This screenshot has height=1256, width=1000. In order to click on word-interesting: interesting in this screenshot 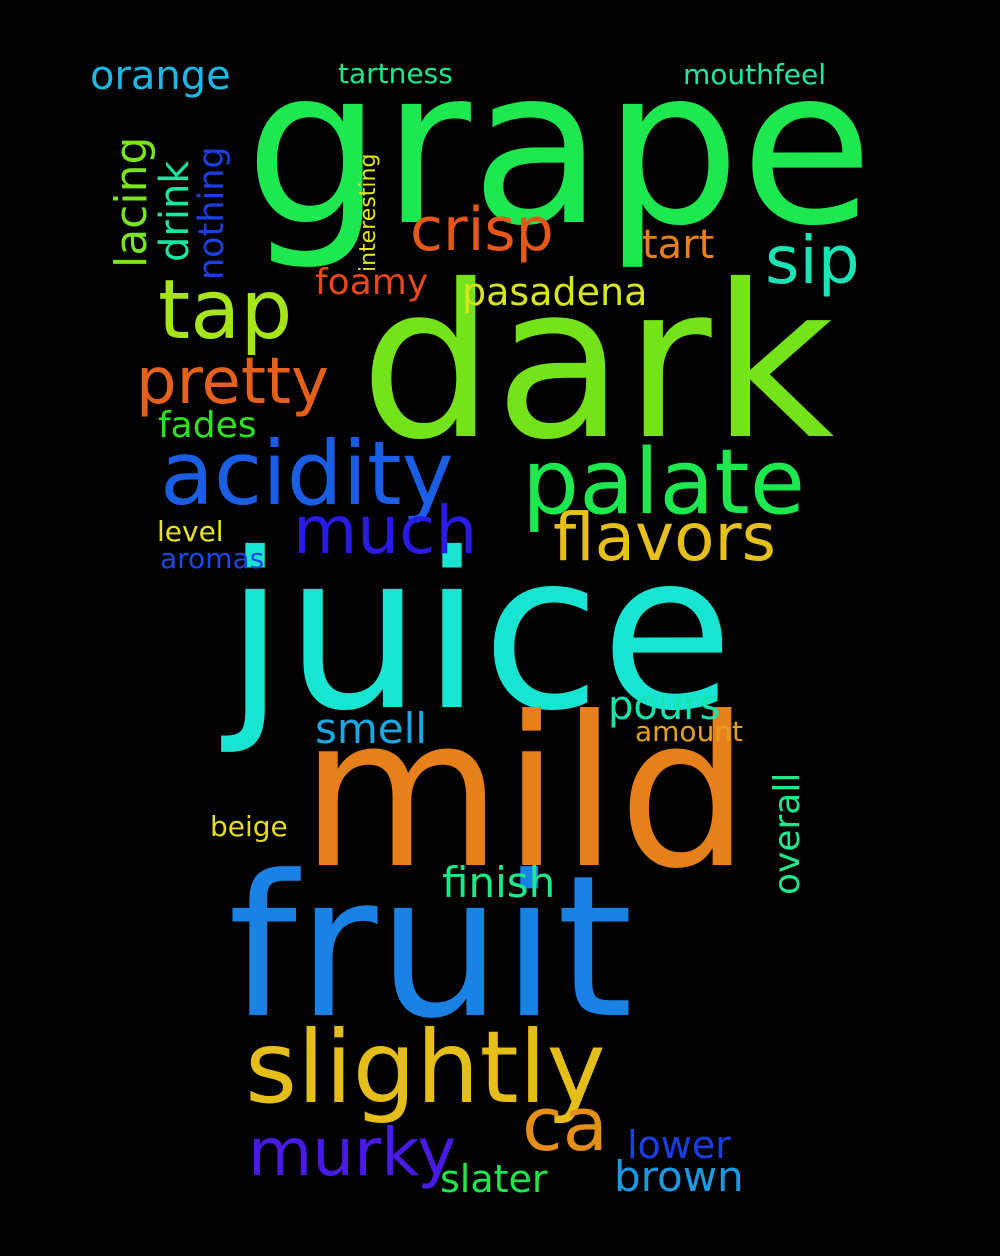, I will do `click(368, 212)`.